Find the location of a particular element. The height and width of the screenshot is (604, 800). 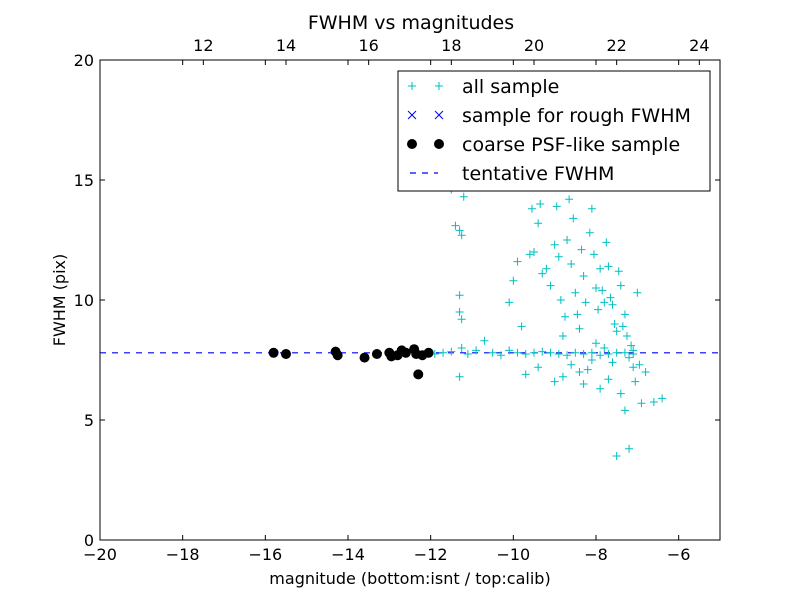

y-tick-label: 15 is located at coordinates (84, 180).